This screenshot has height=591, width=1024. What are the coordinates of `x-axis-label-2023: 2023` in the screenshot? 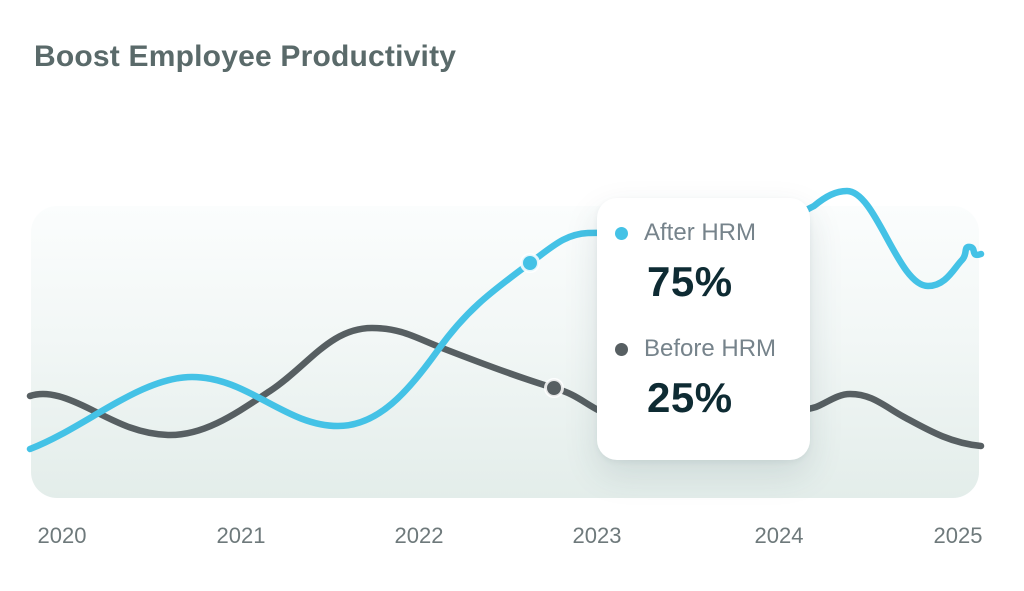 It's located at (597, 535).